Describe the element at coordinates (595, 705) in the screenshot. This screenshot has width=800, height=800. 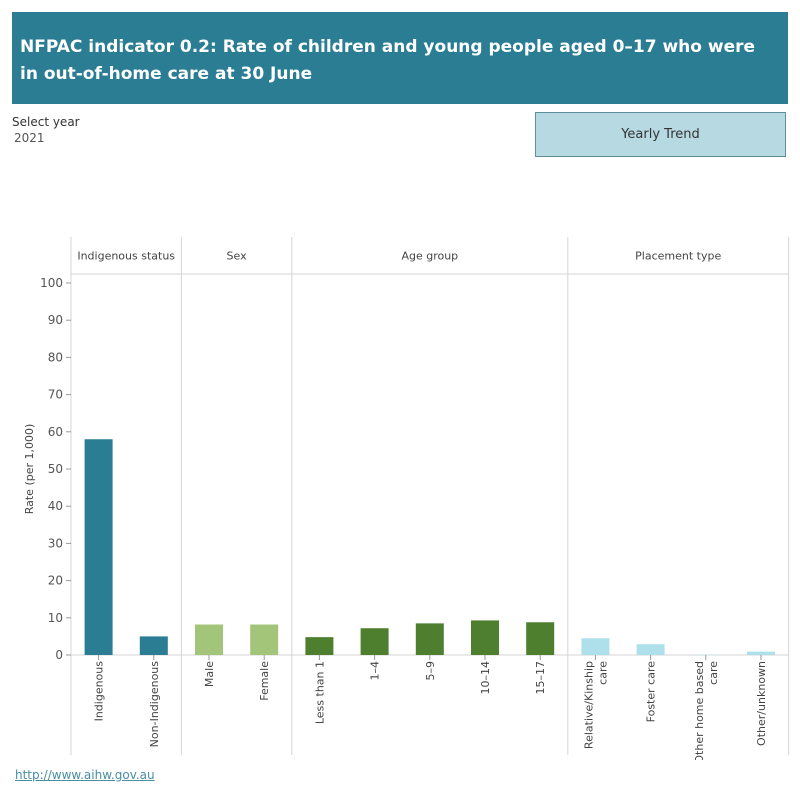
I see `x-tick-label-relative-kinship-care: Relative/Kinshipcare` at that location.